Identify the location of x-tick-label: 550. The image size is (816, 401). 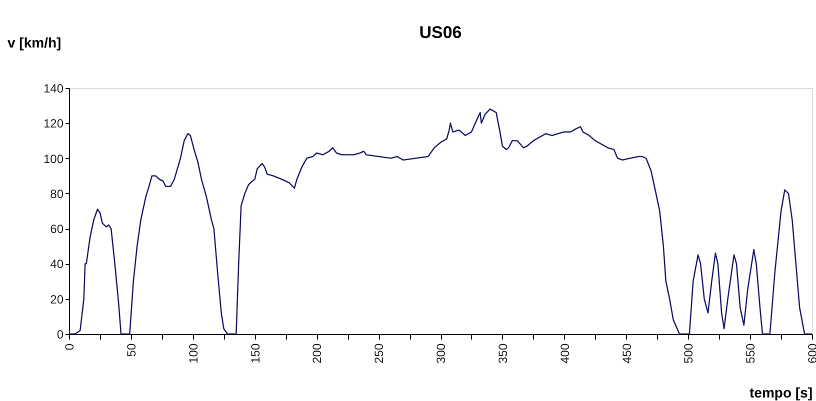
(751, 353).